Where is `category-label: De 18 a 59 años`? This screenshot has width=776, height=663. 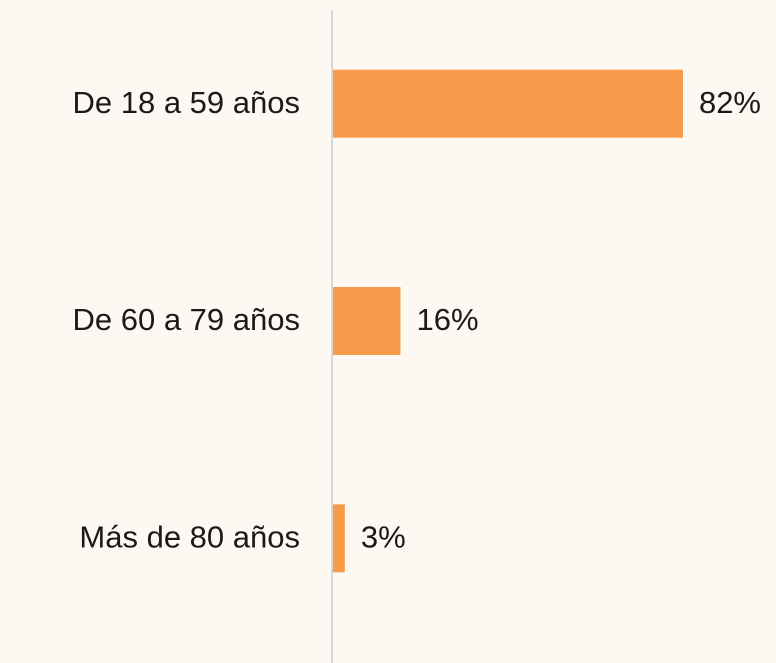
category-label: De 18 a 59 años is located at coordinates (186, 102).